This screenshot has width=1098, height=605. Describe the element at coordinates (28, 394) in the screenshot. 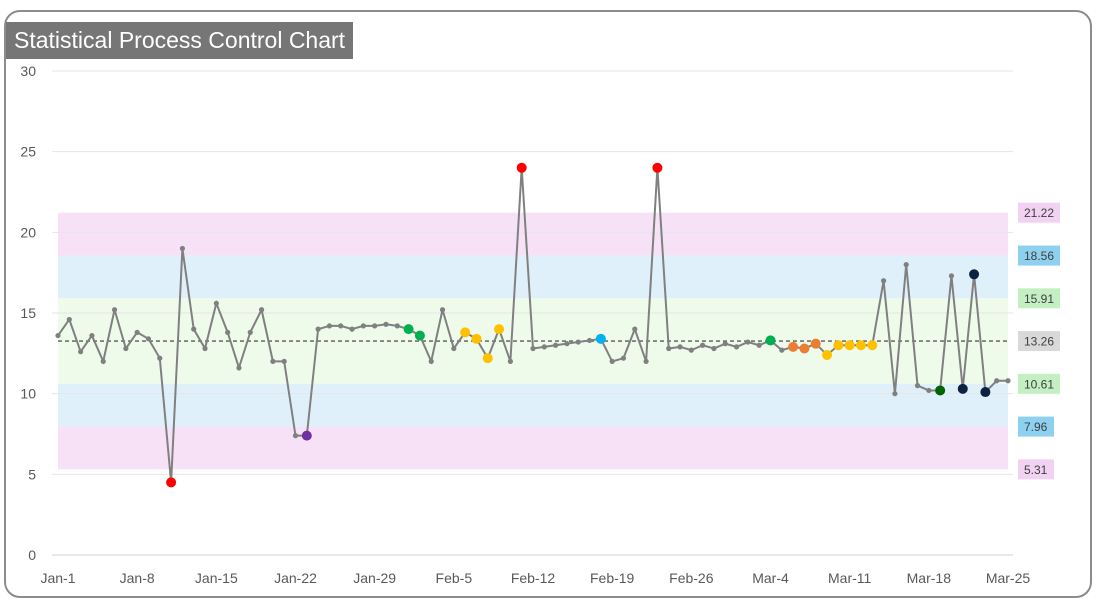

I see `y-tick-label: 10` at that location.